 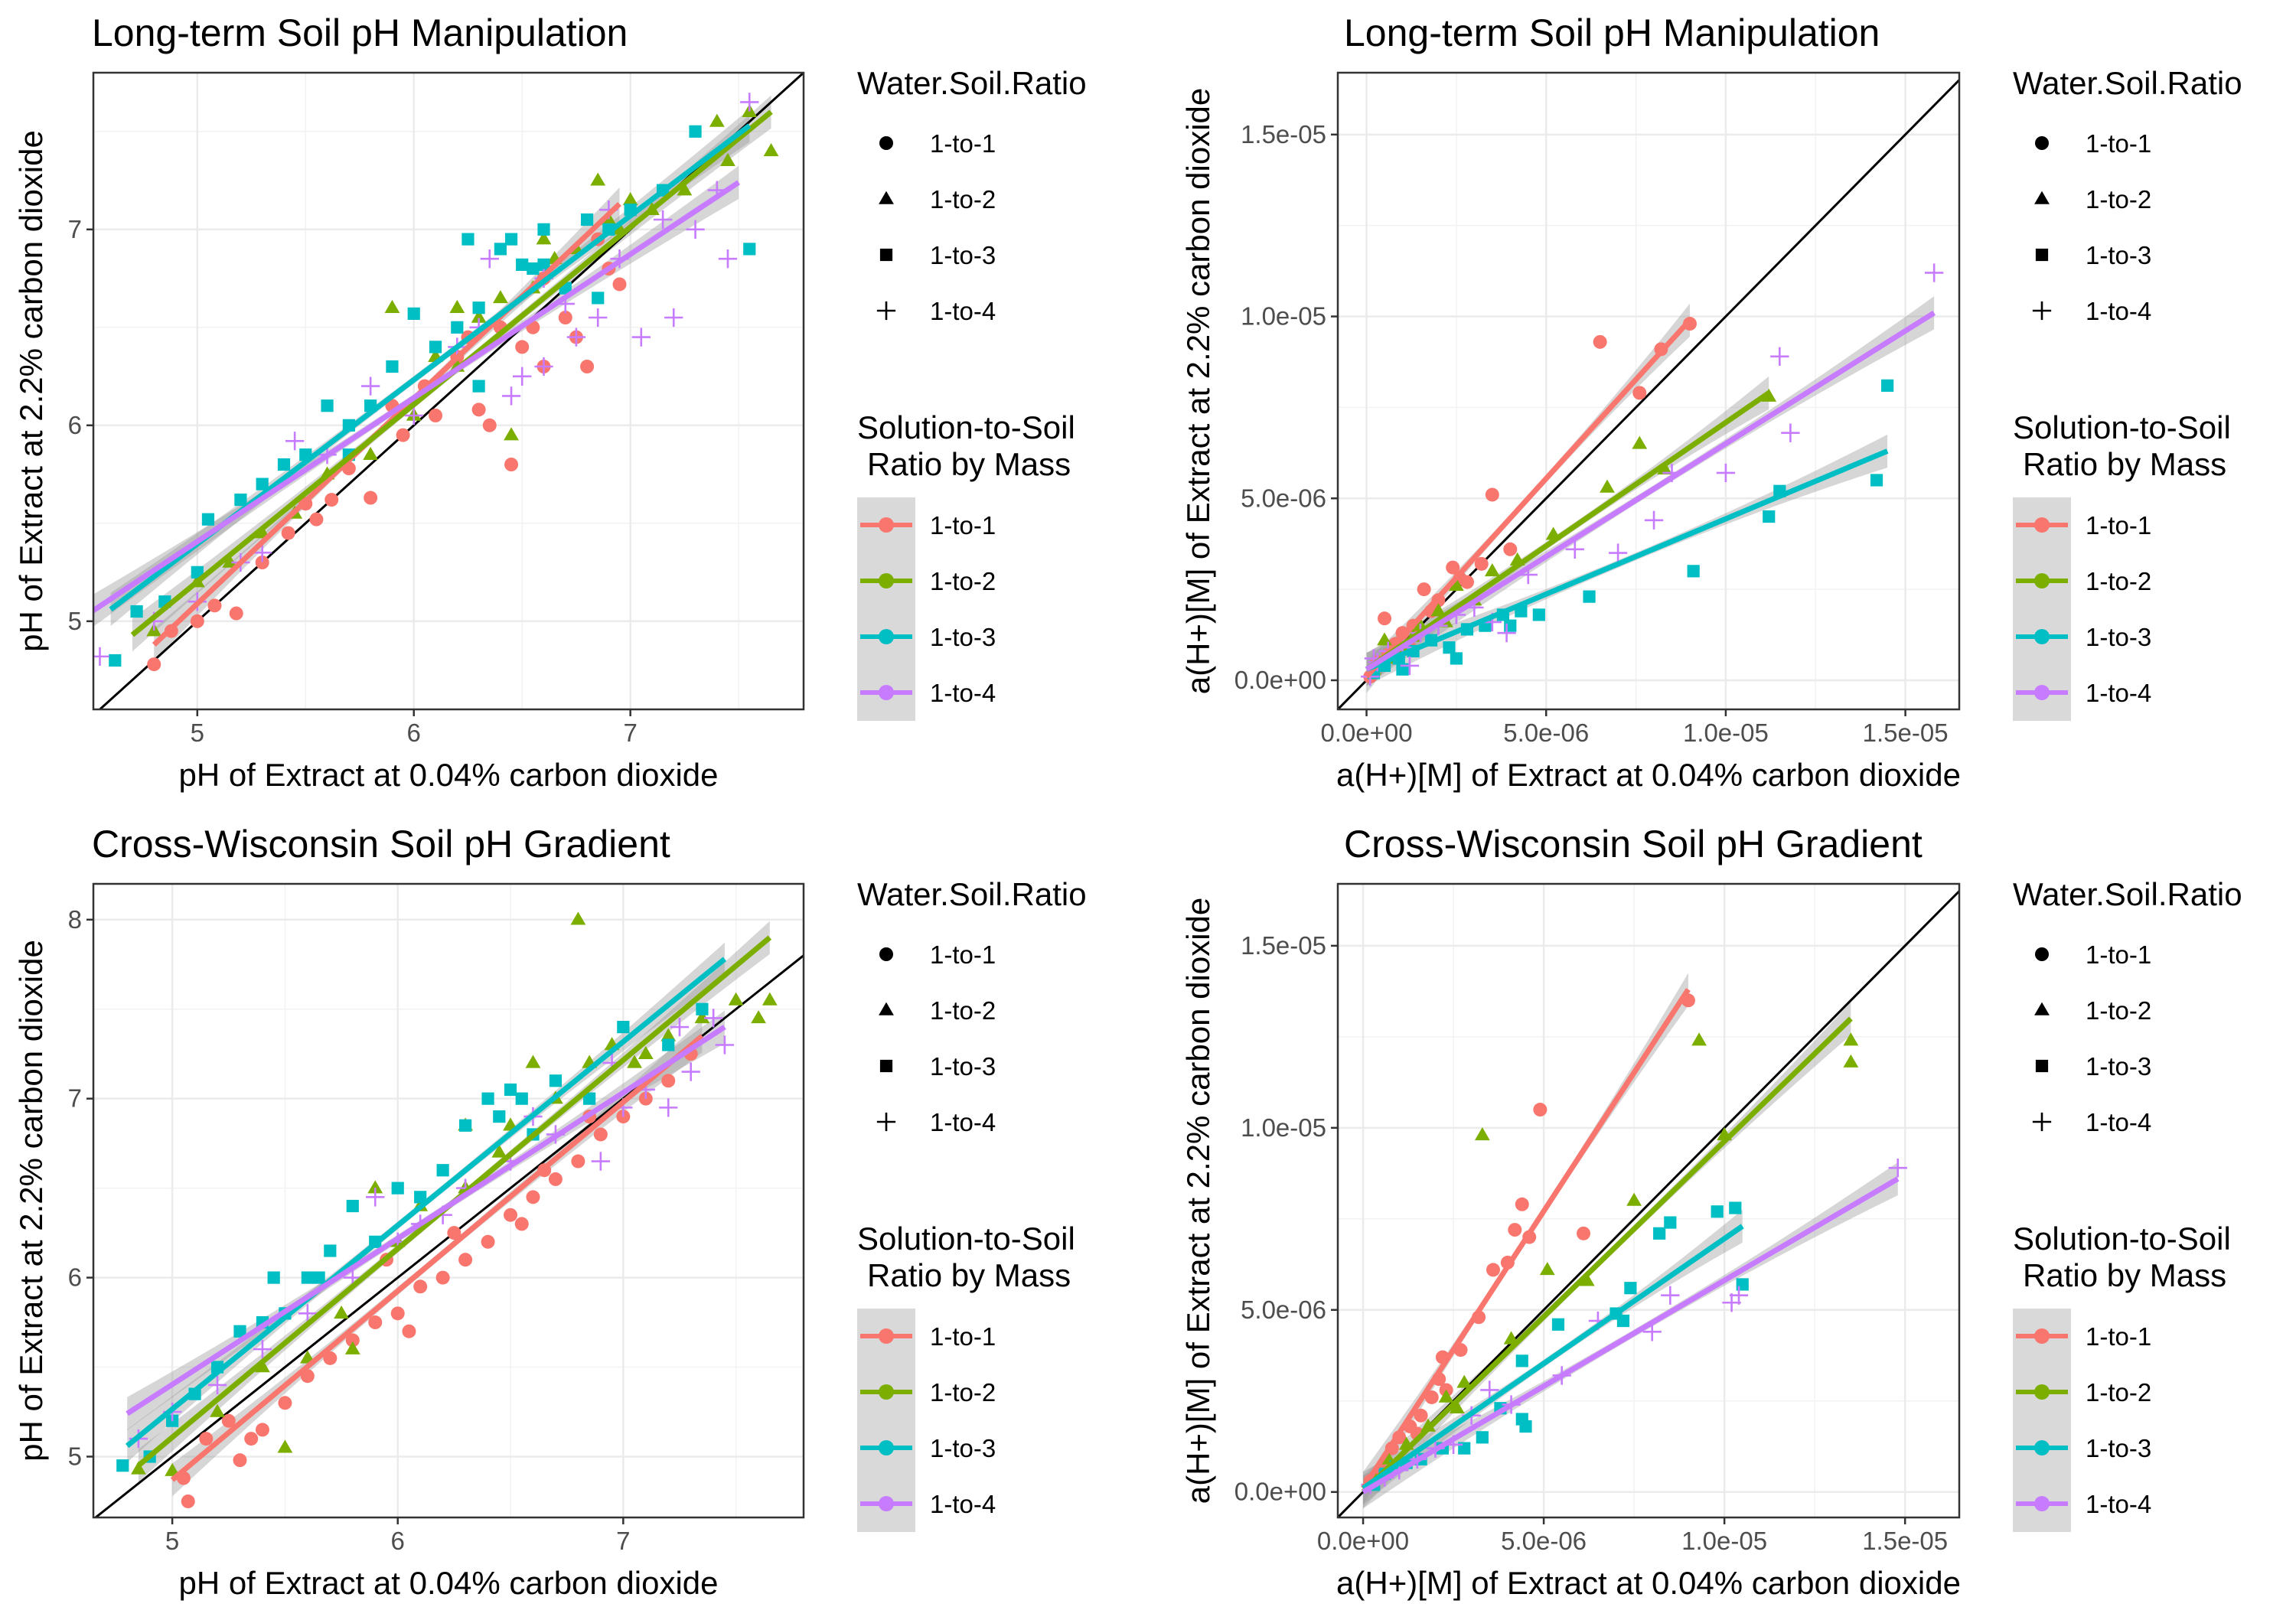 What do you see at coordinates (1280, 1492) in the screenshot?
I see `y-tick-label: 0.0e+00` at bounding box center [1280, 1492].